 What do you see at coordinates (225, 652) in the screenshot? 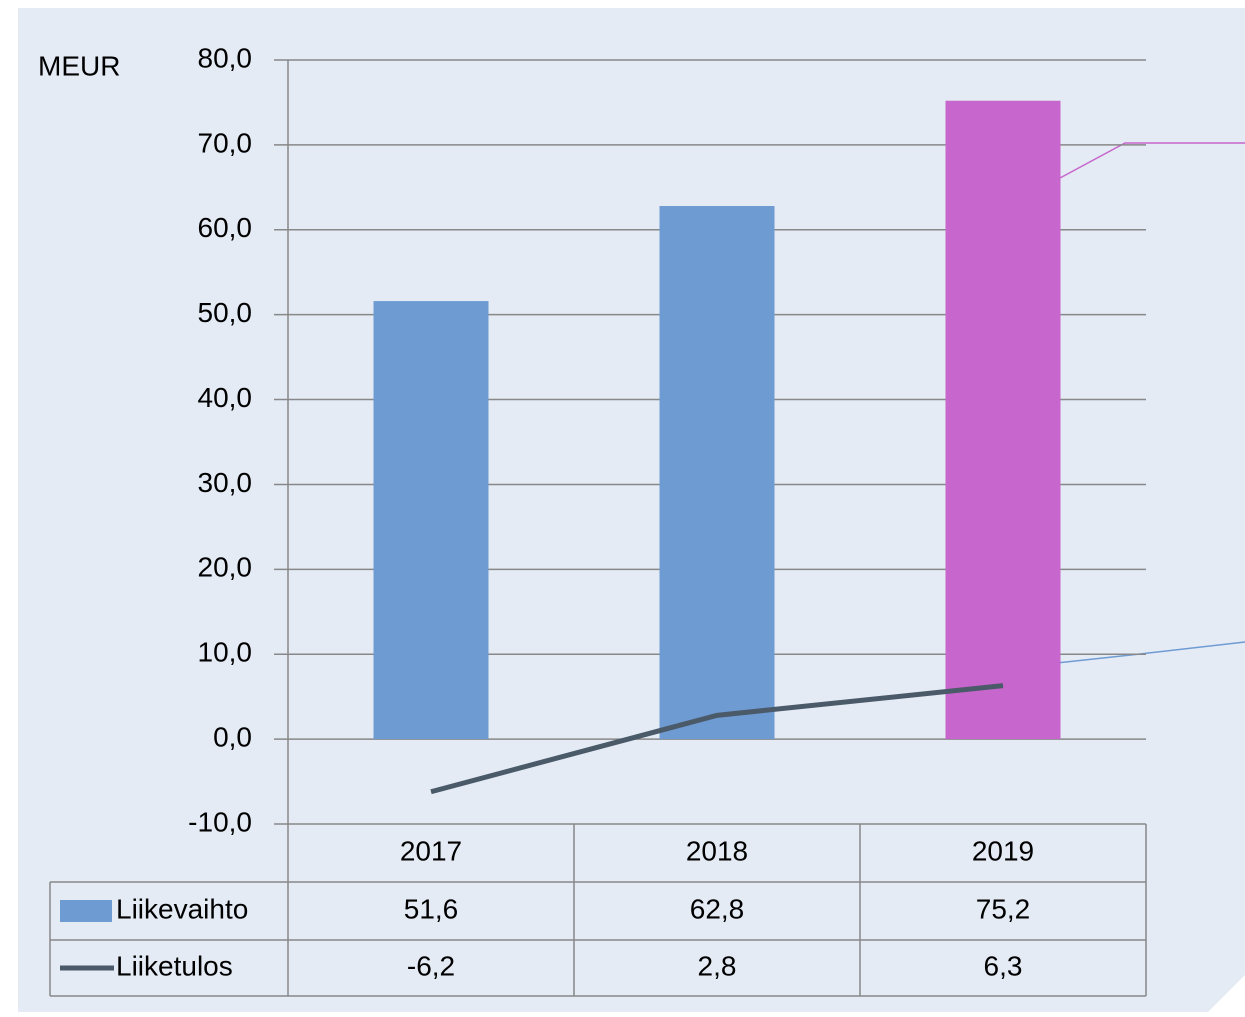
I see `y-tick-label: 10,0` at bounding box center [225, 652].